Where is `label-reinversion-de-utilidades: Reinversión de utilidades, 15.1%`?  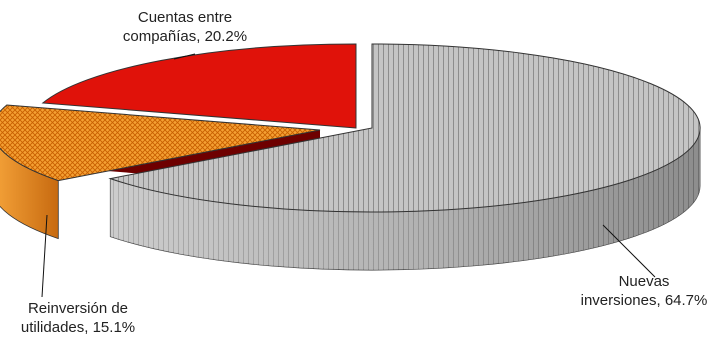
label-reinversion-de-utilidades: Reinversión de utilidades, 15.1% is located at coordinates (78, 318).